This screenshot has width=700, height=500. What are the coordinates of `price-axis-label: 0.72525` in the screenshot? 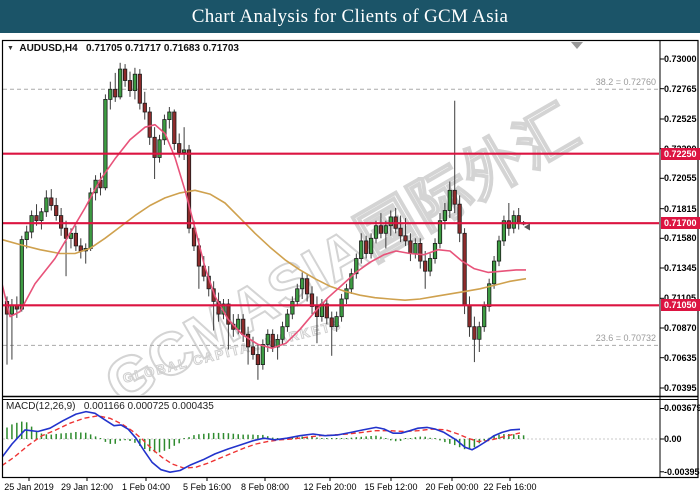 It's located at (680, 119).